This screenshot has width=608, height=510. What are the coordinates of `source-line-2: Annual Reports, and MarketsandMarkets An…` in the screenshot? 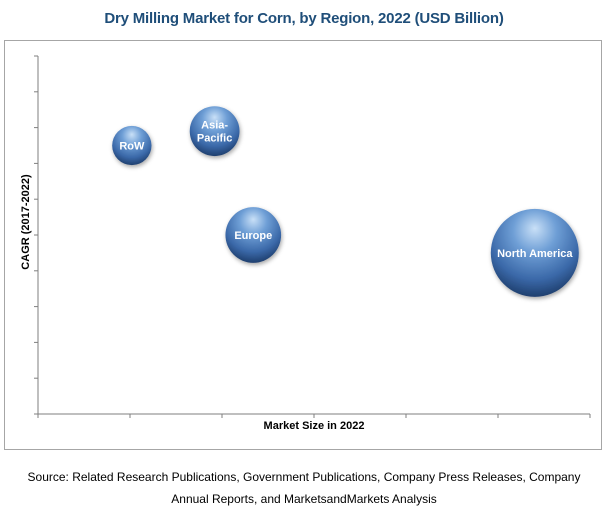 It's located at (304, 499).